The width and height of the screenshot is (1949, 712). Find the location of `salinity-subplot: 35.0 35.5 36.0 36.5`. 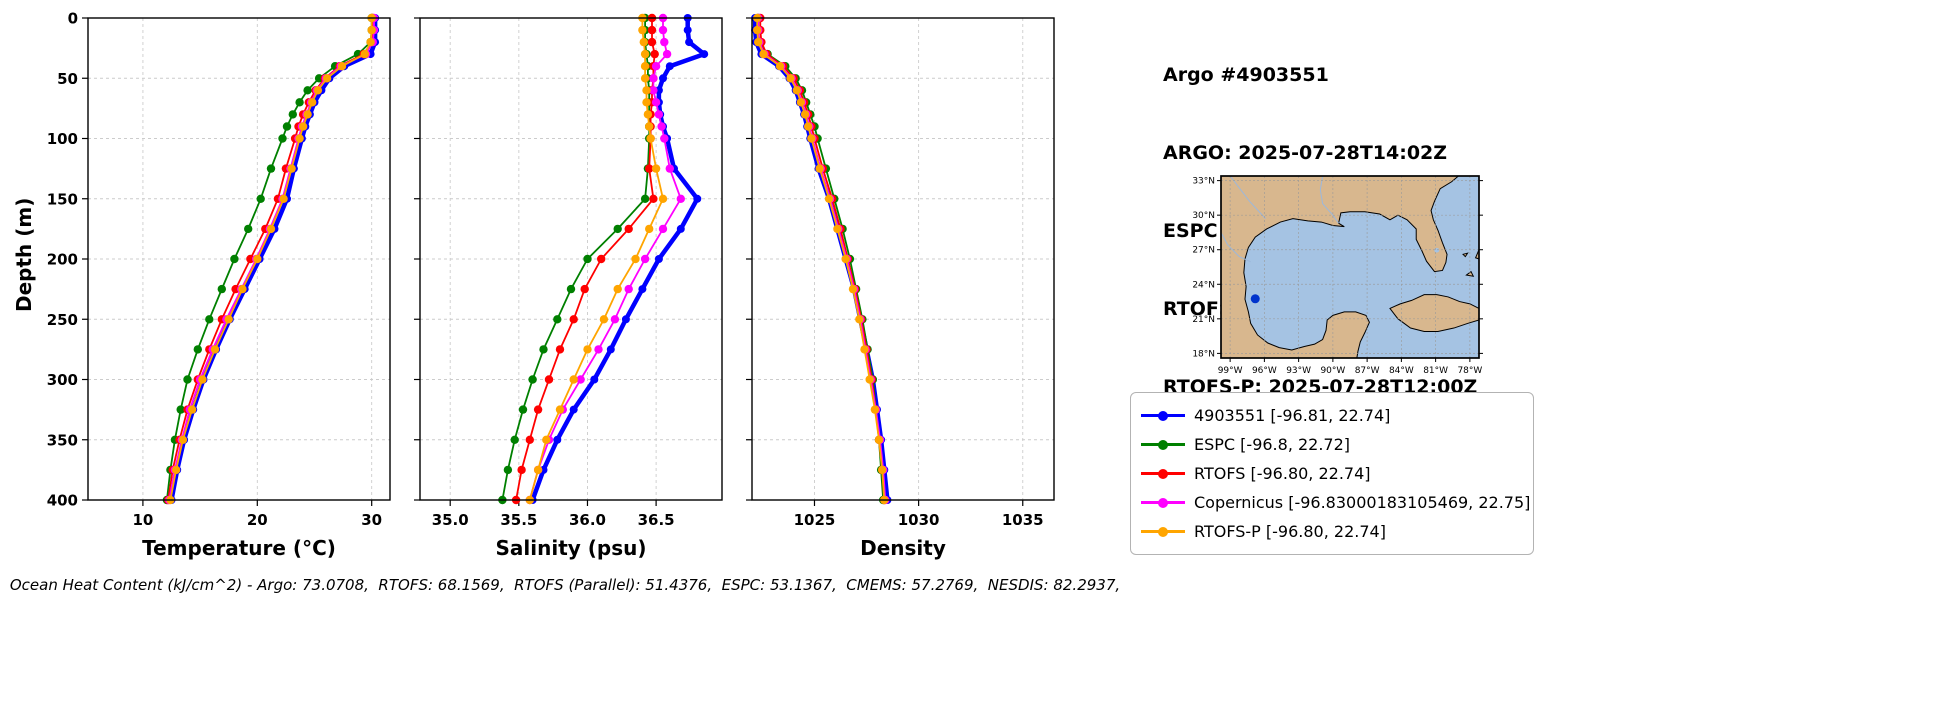

salinity-subplot: 35.0 35.5 36.0 36.5 is located at coordinates (568, 271).